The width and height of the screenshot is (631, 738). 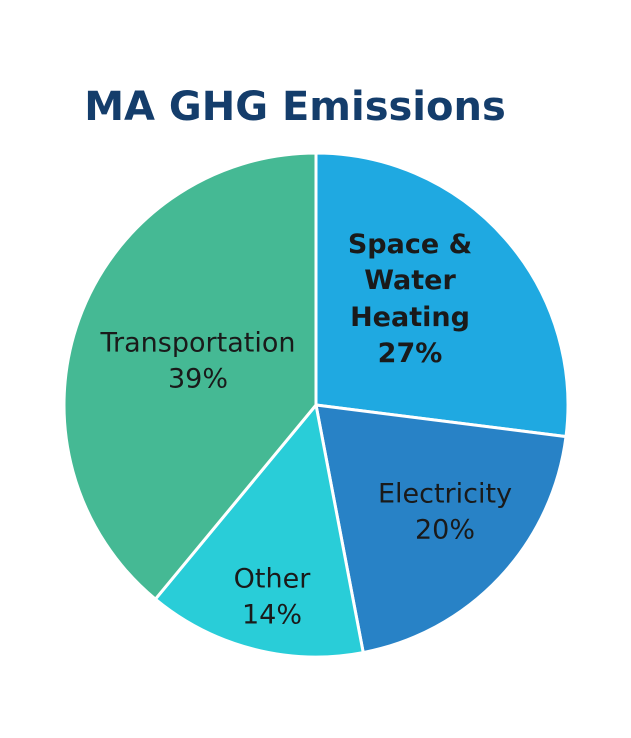 I want to click on chart-title: MA GHG Emissions, so click(x=295, y=107).